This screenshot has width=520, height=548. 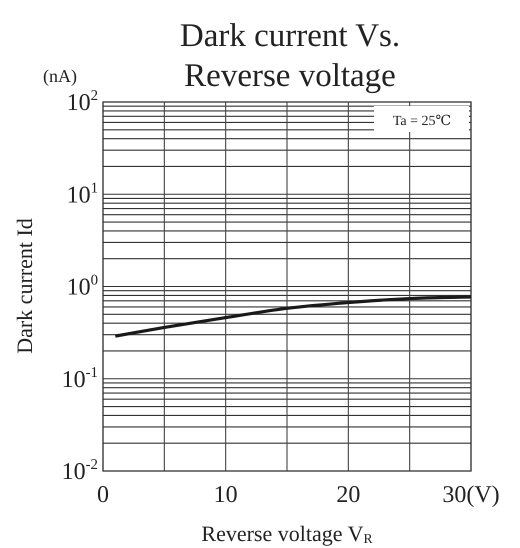 I want to click on x-axis-title: Reverse voltage V$_{R}$, so click(x=287, y=533).